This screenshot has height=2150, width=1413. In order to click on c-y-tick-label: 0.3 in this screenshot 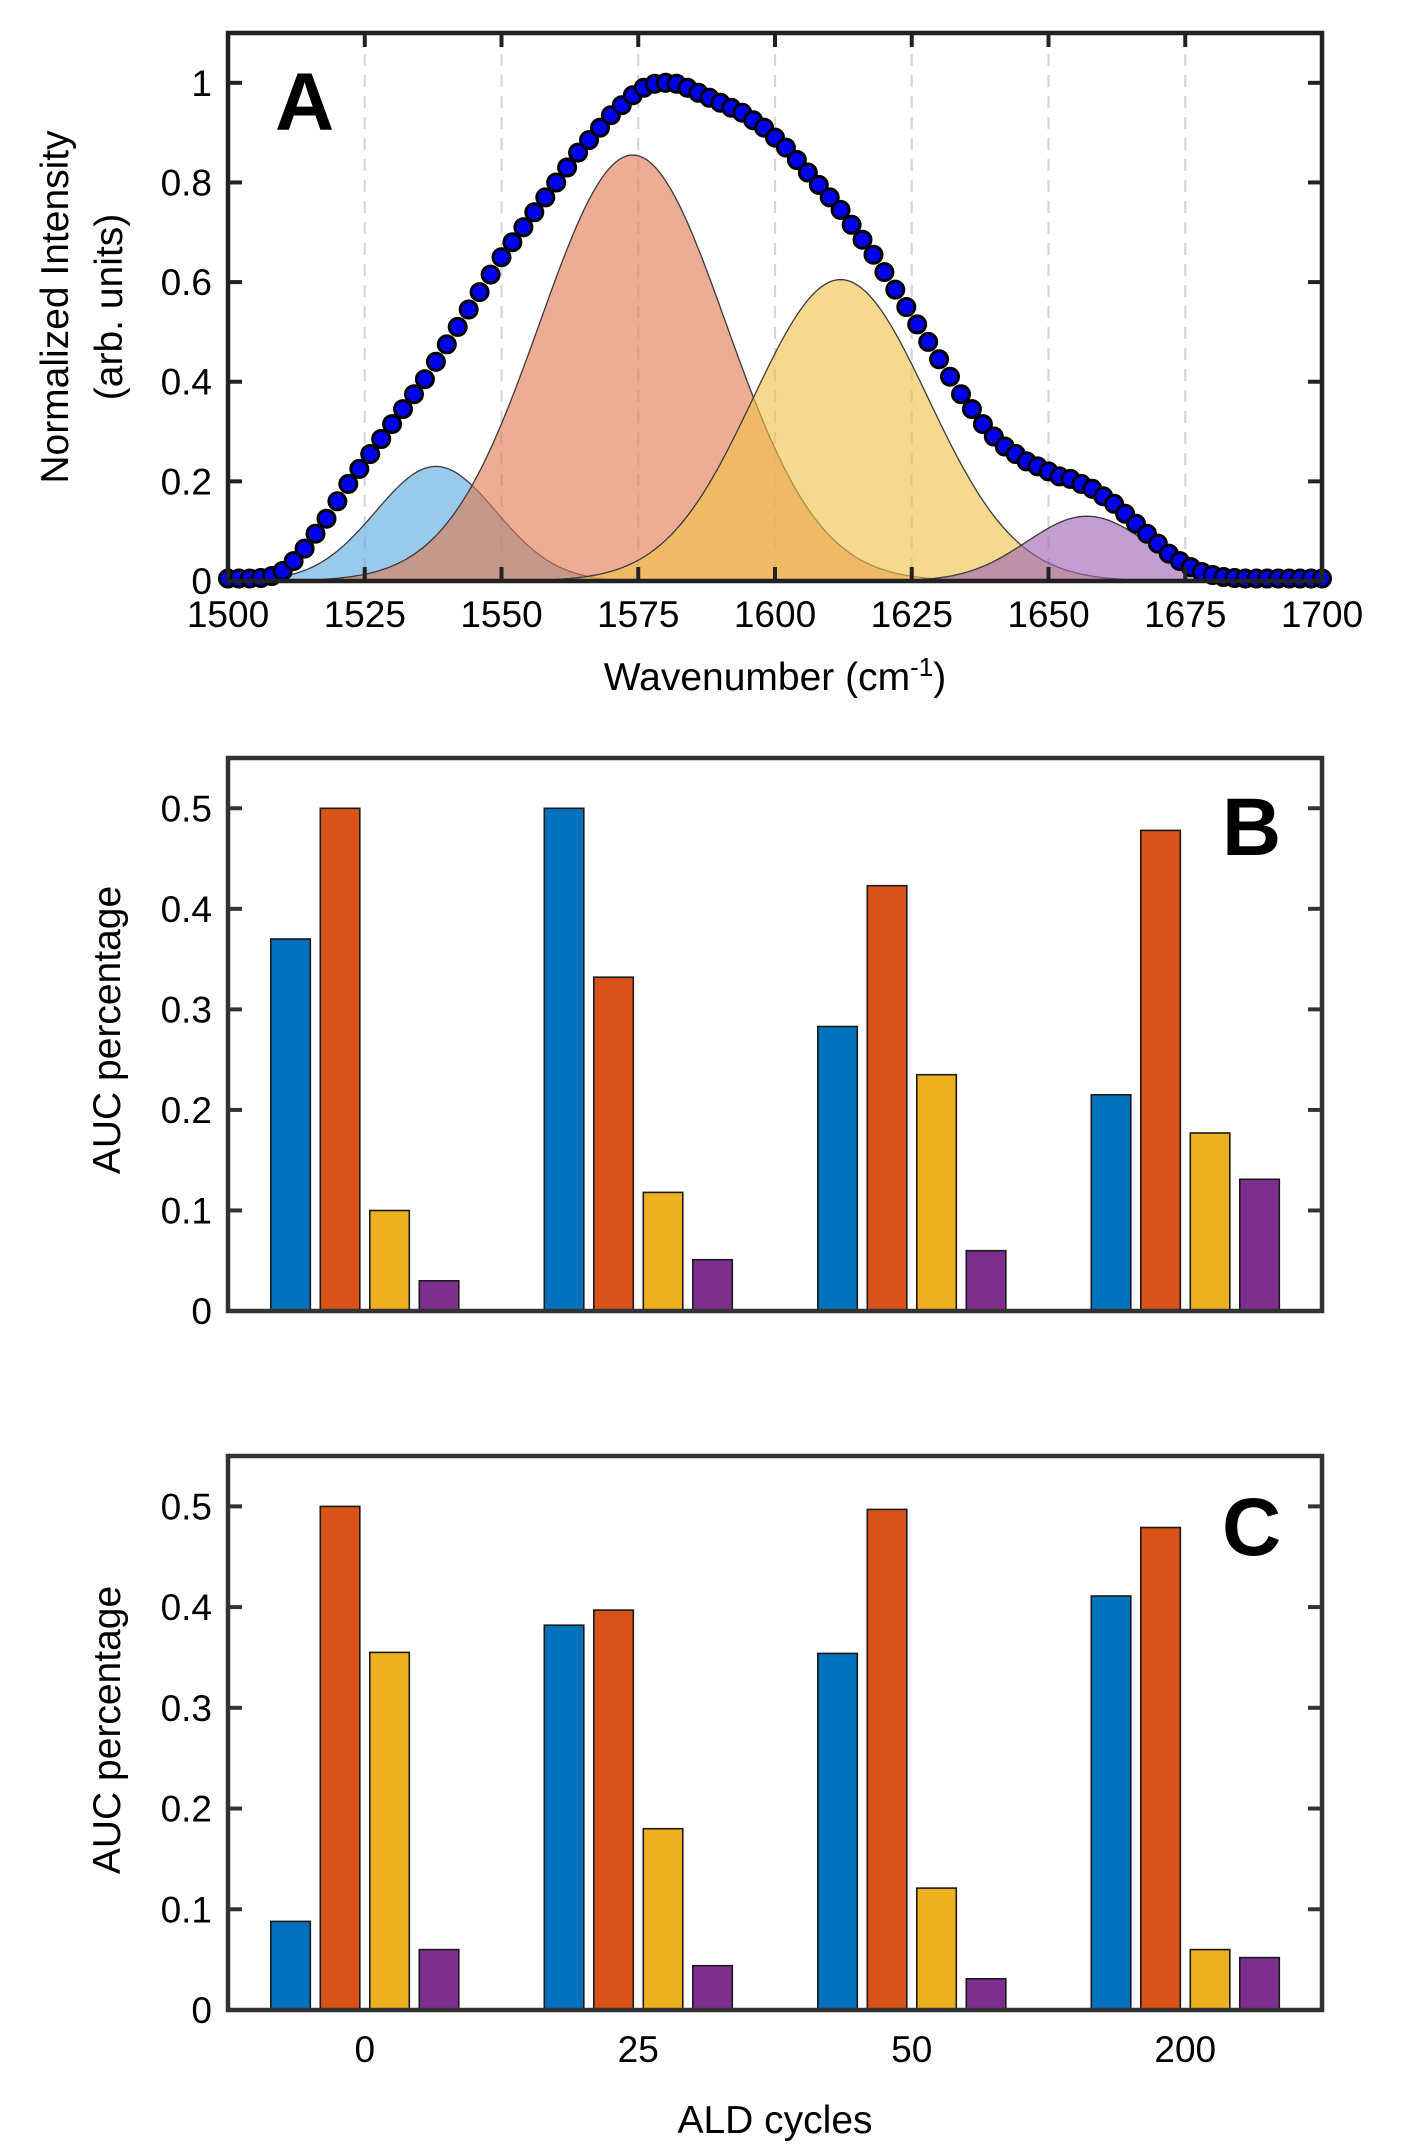, I will do `click(186, 1708)`.